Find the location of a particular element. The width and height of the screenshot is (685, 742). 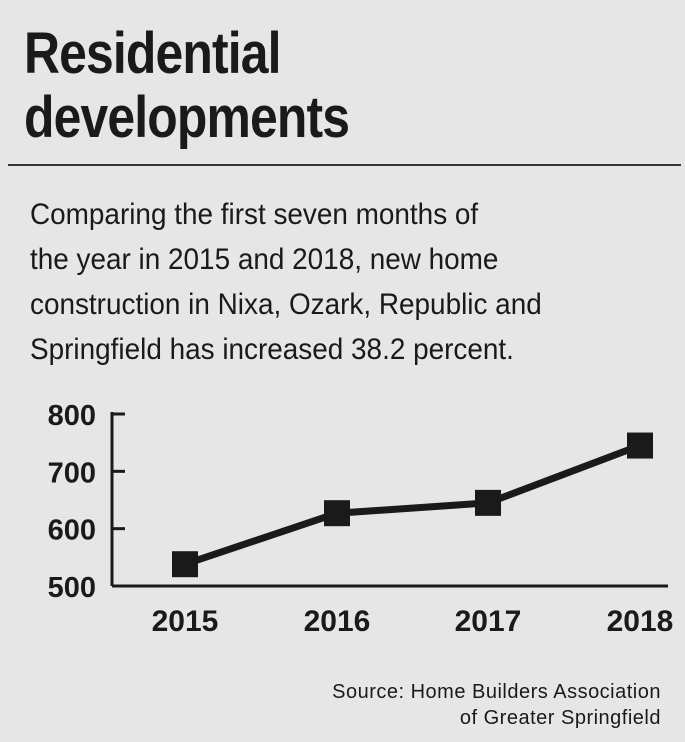

y-axis: 500 600 700 800 is located at coordinates (86, 502).